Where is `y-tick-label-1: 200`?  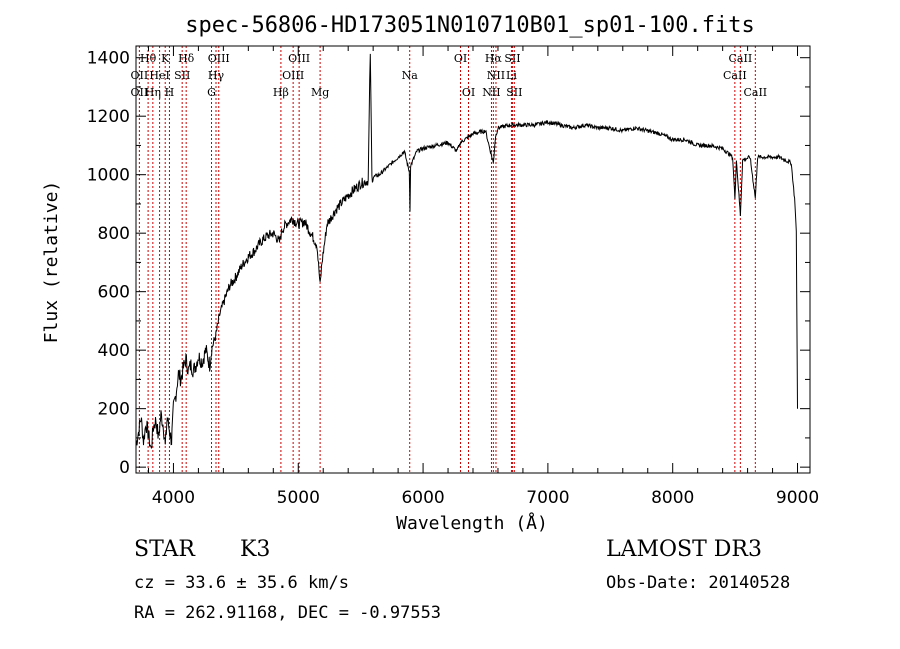
y-tick-label-1: 200 is located at coordinates (114, 410).